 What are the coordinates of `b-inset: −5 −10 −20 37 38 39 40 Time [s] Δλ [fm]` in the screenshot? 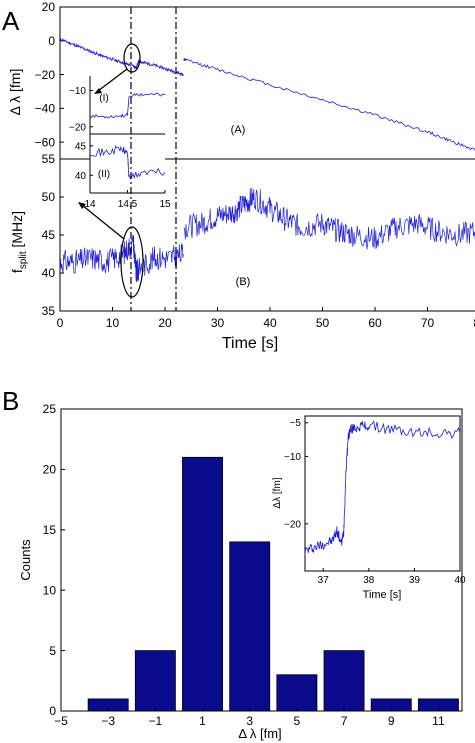 It's located at (369, 508).